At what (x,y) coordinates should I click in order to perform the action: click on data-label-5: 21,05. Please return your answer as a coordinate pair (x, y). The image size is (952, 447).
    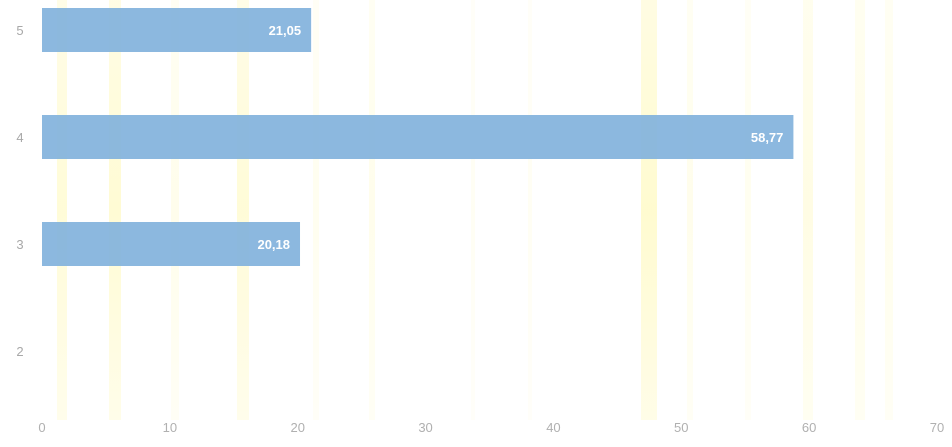
    Looking at the image, I should click on (285, 30).